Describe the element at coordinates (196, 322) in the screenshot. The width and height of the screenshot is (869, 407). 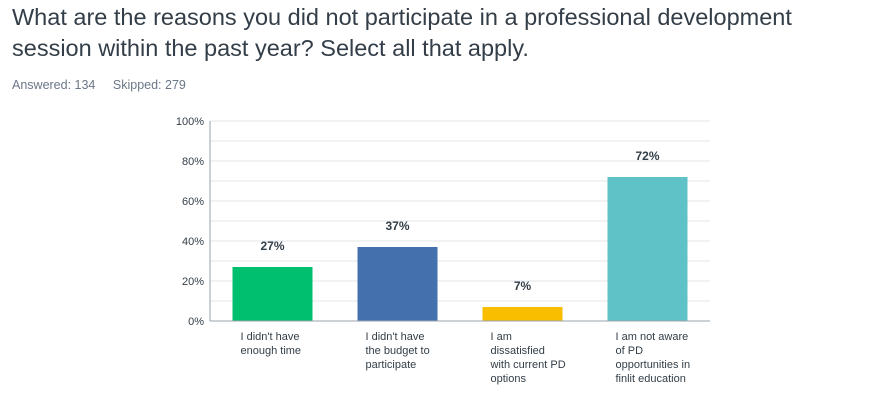
I see `y-tick-label: 0%` at that location.